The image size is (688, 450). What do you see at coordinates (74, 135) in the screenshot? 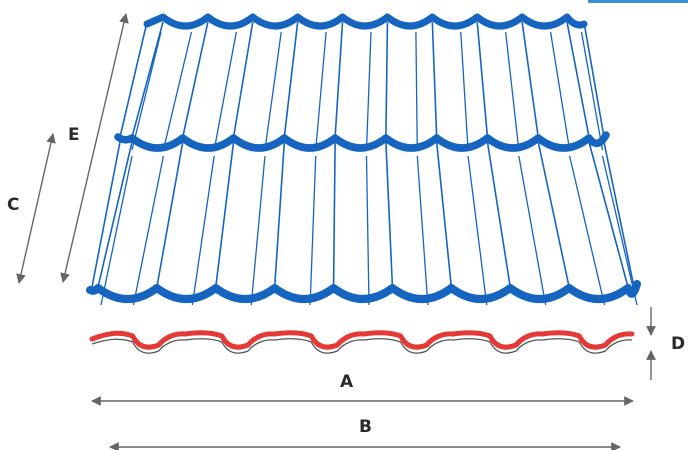
I see `dimension-label-e: E` at bounding box center [74, 135].